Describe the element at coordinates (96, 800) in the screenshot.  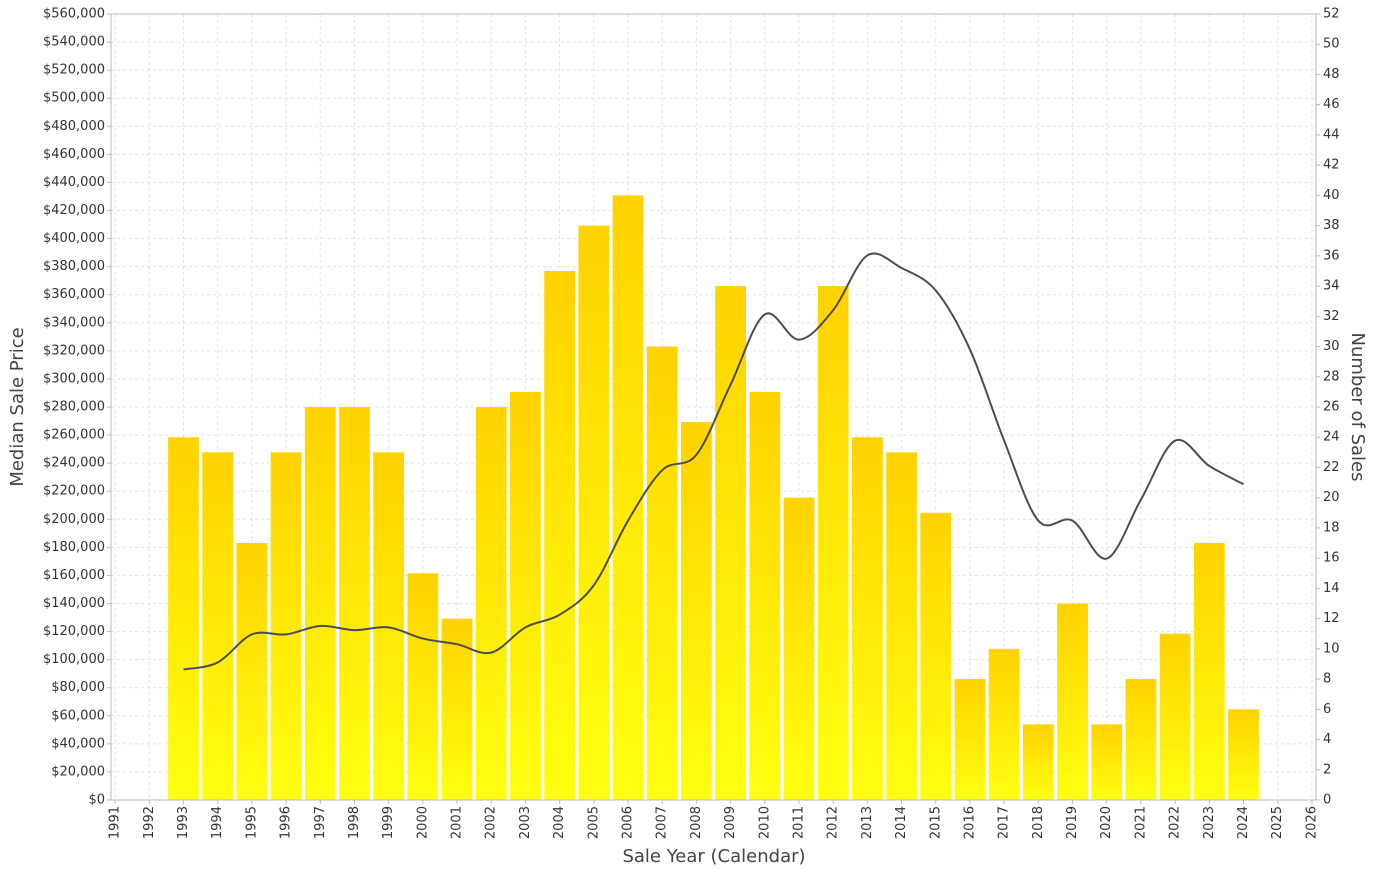
I see `y-tick-label: $0` at that location.